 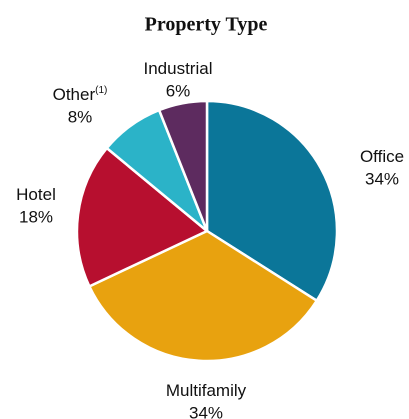 I want to click on slice-label: Hotel, so click(x=36, y=194).